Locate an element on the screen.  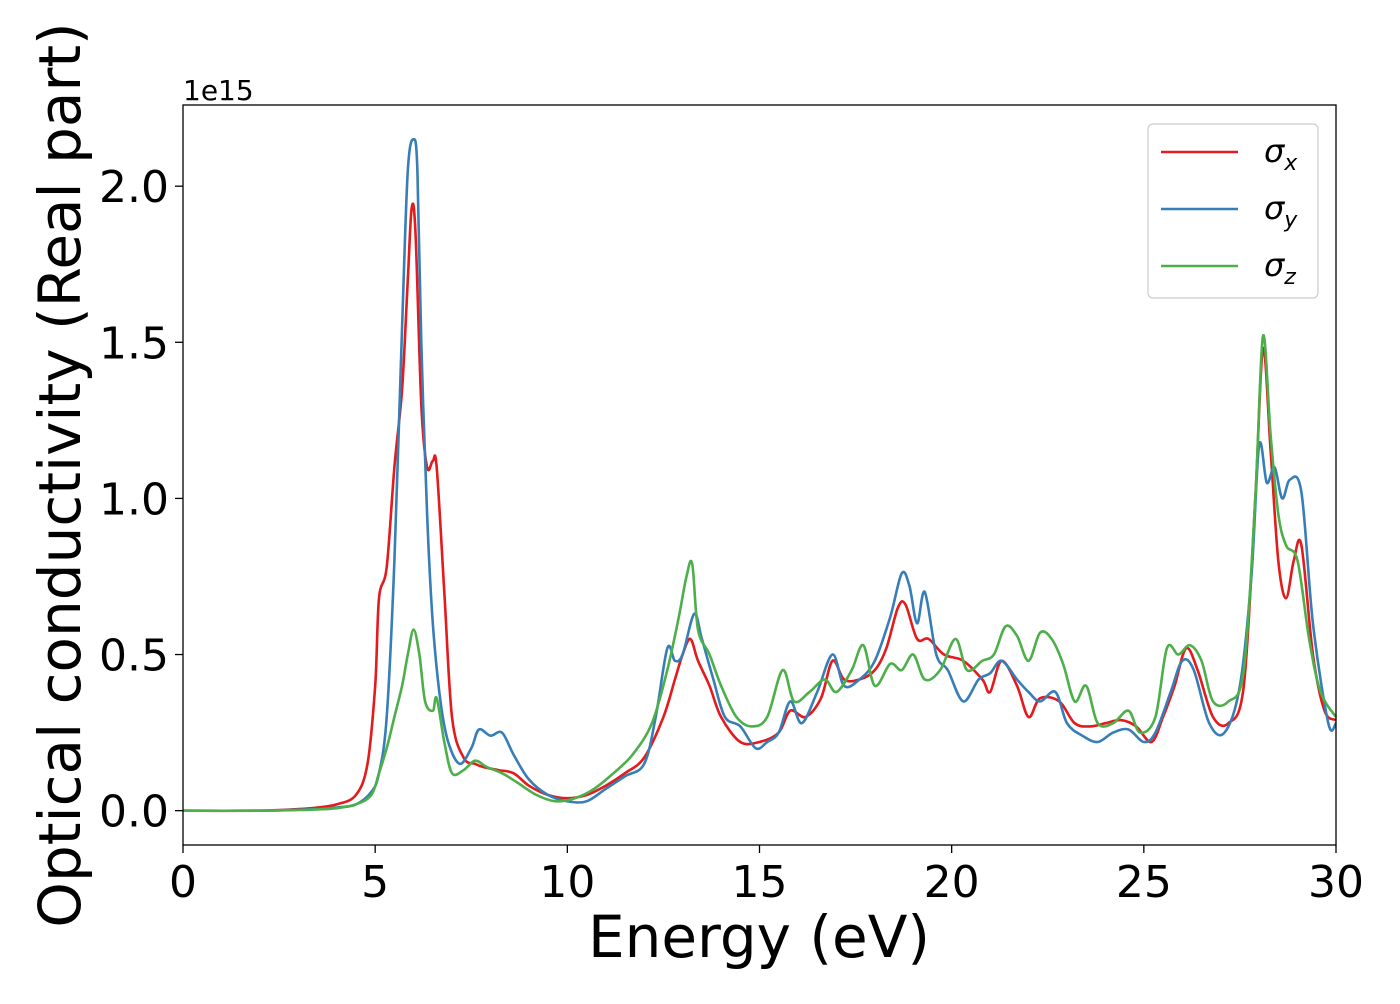
x-axis-label: Energy (eV) is located at coordinates (759, 937).